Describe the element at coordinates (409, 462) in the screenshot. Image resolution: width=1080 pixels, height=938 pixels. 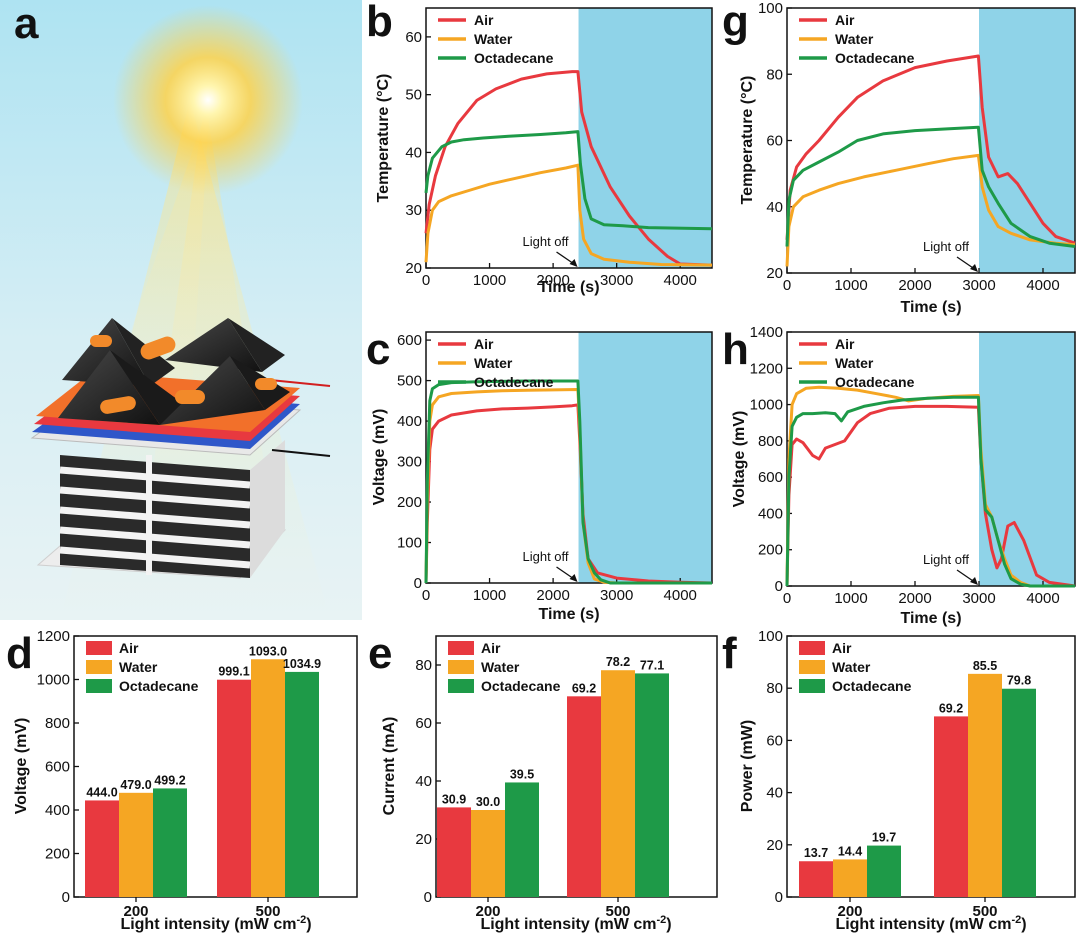
I see `y-tick-label: 300` at that location.